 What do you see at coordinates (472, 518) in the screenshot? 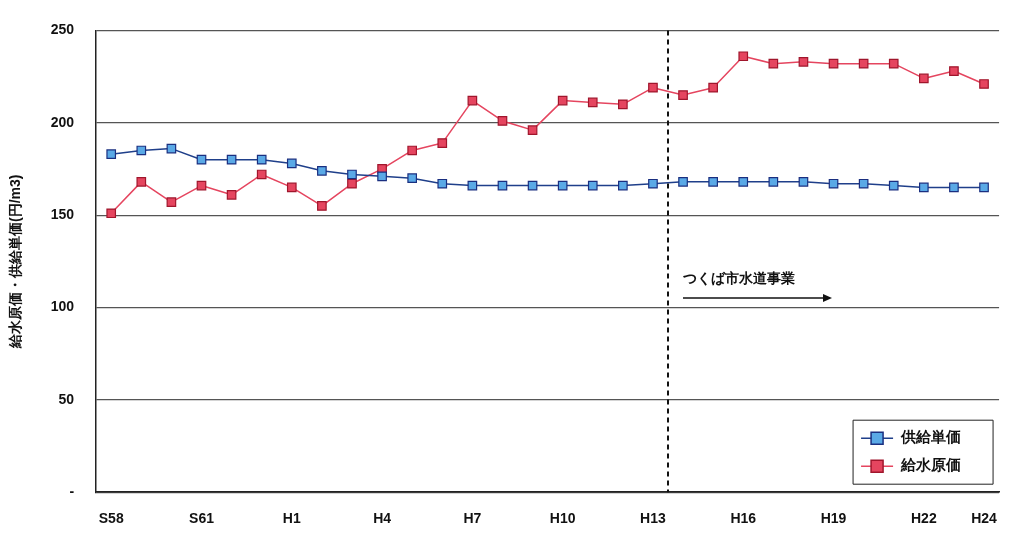
I see `x-tick-label: H7` at bounding box center [472, 518].